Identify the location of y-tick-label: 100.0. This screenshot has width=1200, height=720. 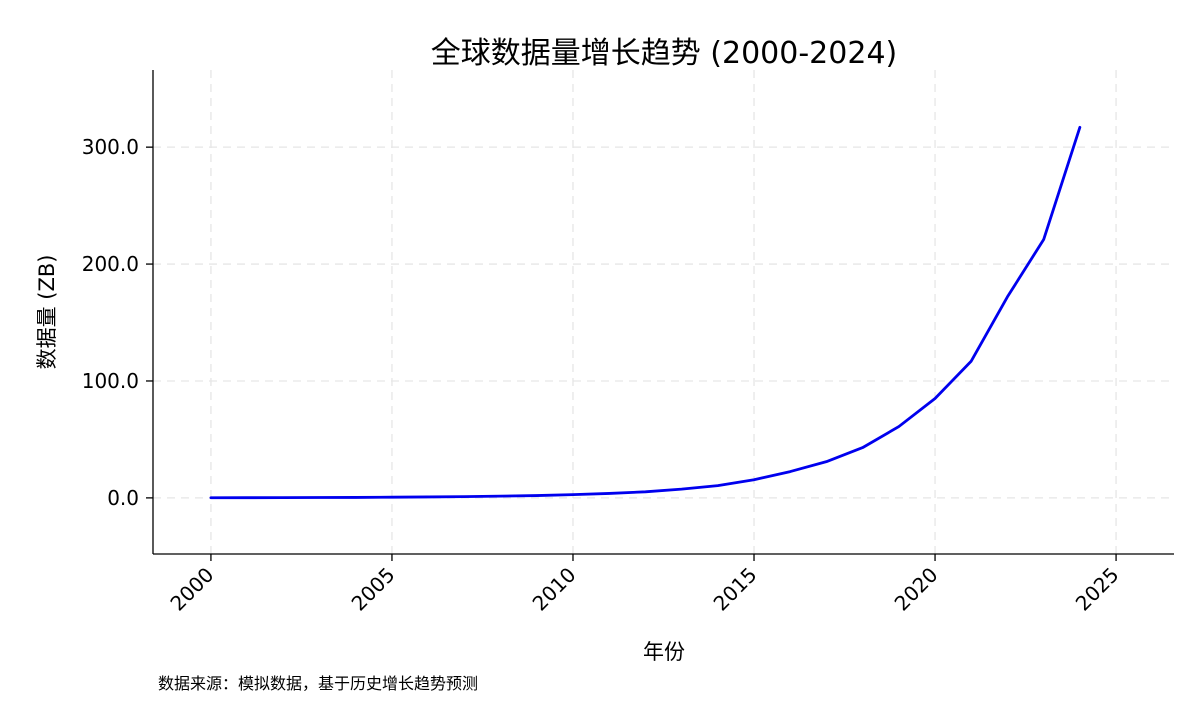
(110, 381).